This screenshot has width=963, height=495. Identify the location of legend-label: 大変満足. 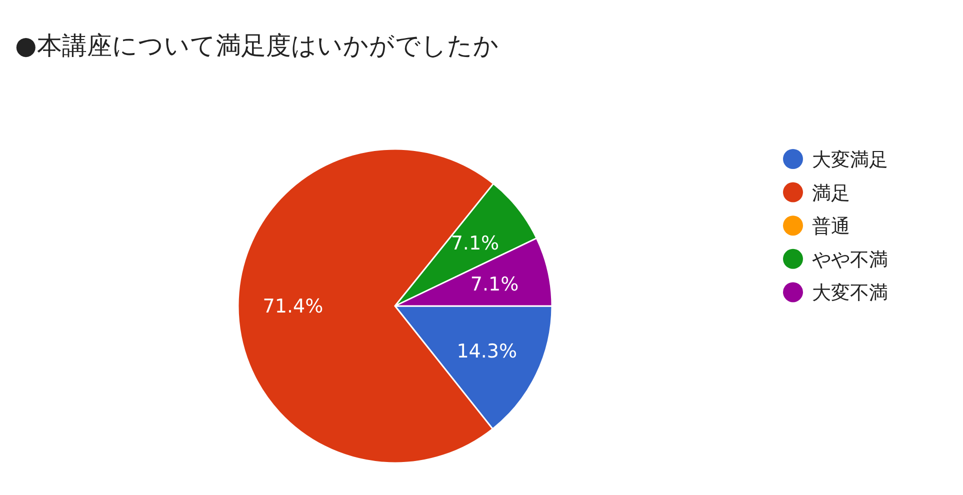
(850, 160).